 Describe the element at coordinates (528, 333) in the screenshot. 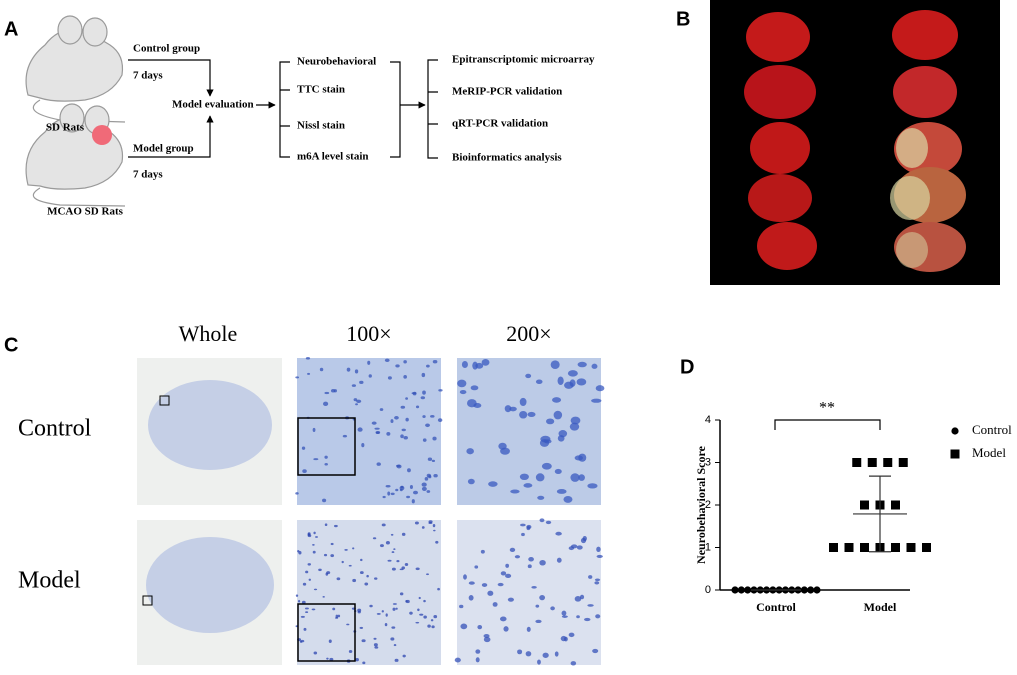

I see `column-header: 200×` at that location.